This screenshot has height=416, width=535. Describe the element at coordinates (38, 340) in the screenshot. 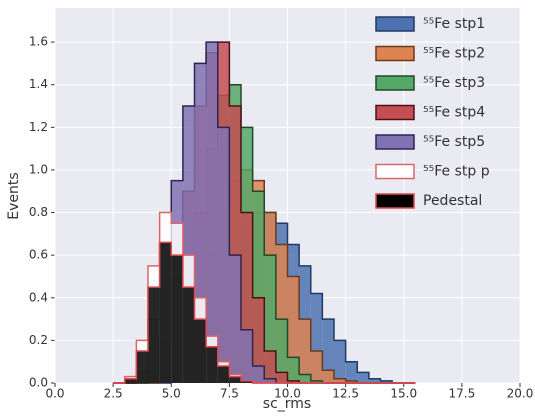

I see `y-tick-label: 0.2` at that location.